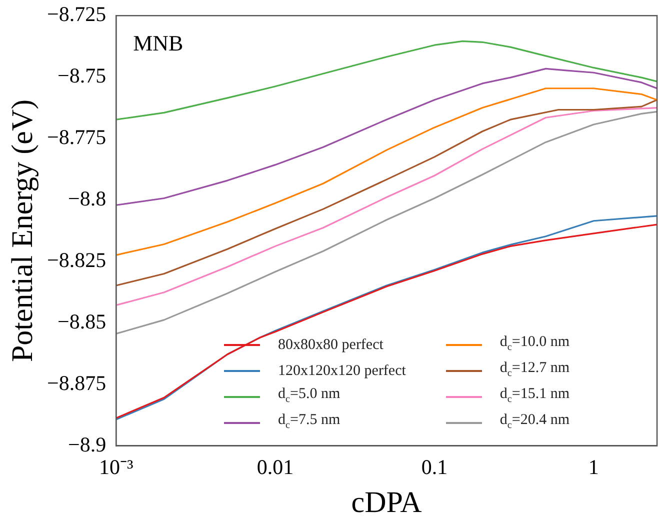 The width and height of the screenshot is (658, 532). Describe the element at coordinates (275, 466) in the screenshot. I see `x-tick-label: 0.01` at that location.